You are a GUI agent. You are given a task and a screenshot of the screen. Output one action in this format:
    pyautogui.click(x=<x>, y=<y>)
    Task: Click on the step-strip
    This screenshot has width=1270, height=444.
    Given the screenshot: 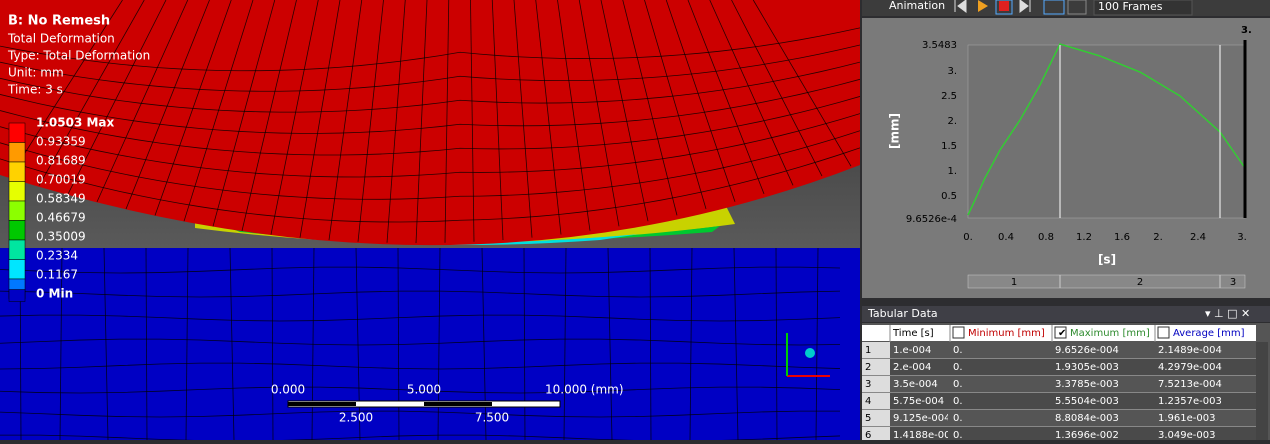 What is the action you would take?
    pyautogui.click(x=1106, y=281)
    